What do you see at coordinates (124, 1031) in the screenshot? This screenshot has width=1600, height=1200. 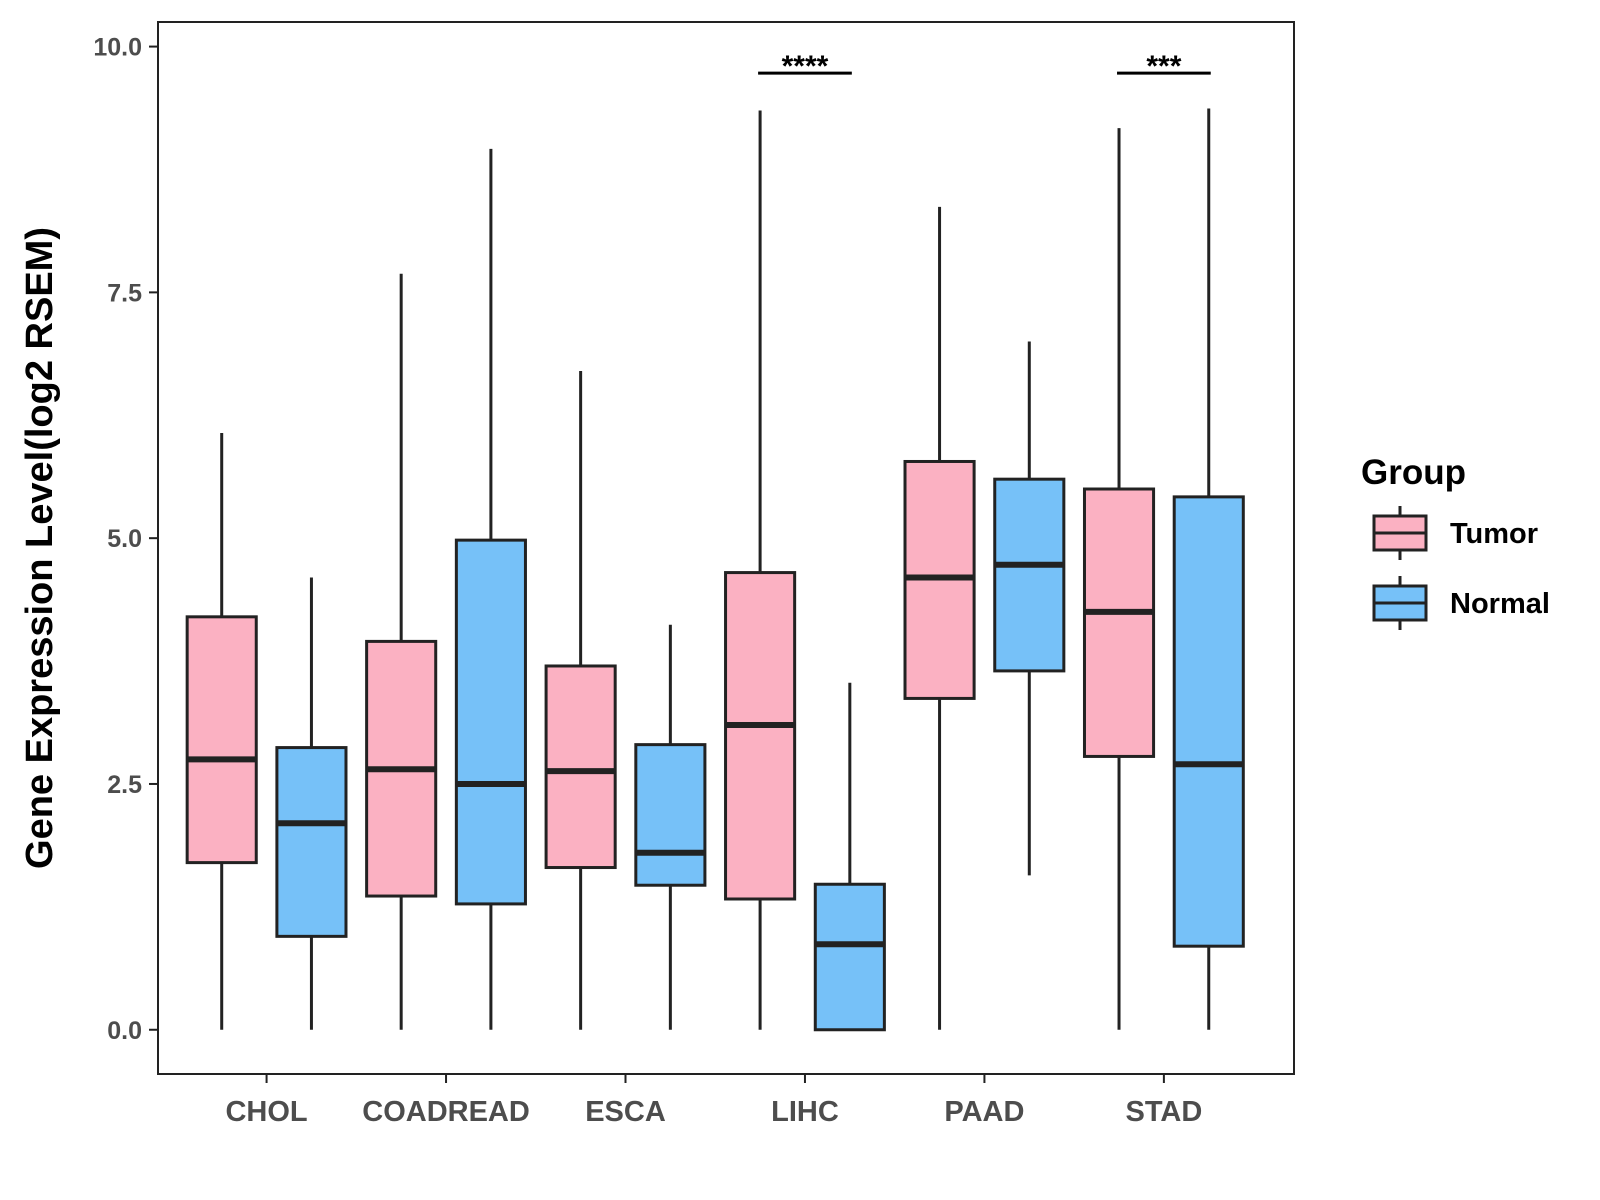 I see `y-tick-label: 0.0` at bounding box center [124, 1031].